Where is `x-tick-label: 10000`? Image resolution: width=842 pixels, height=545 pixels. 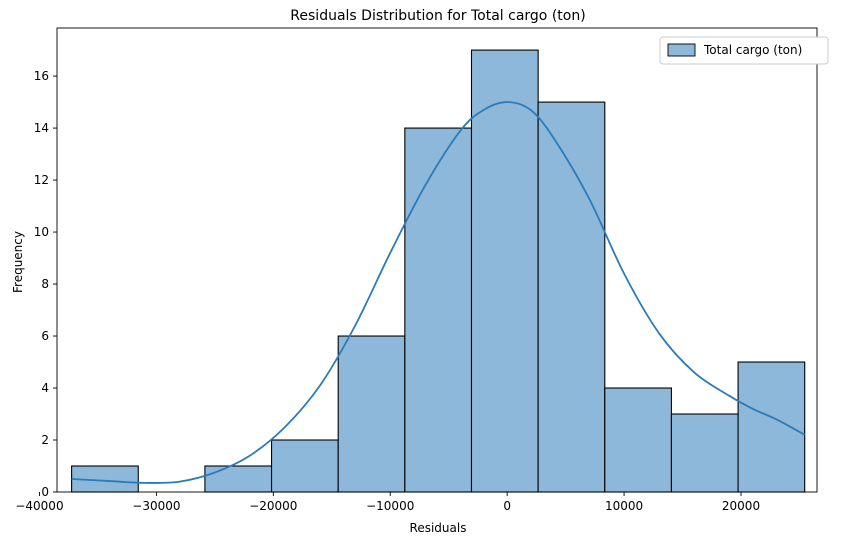 x-tick-label: 10000 is located at coordinates (624, 506).